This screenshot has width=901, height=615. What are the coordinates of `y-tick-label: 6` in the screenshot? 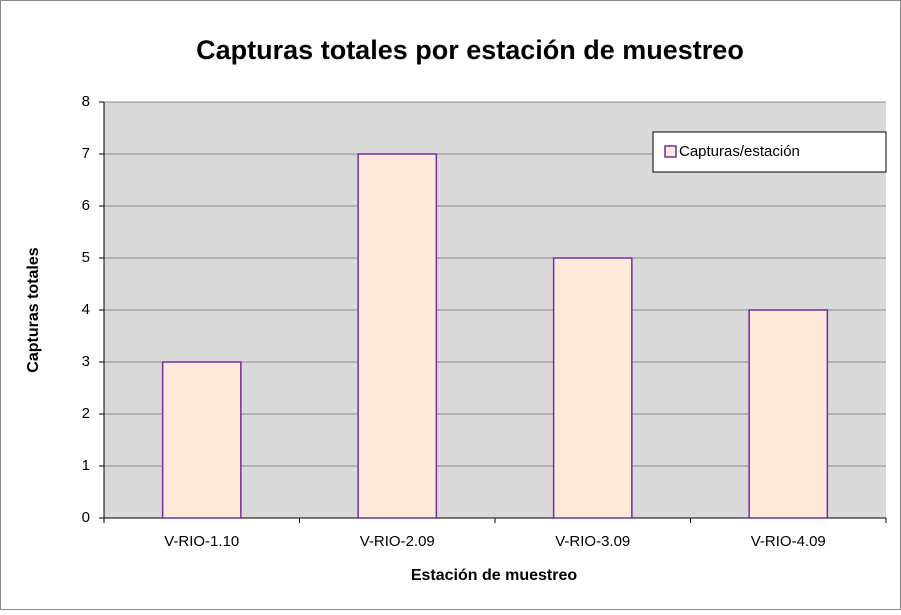 It's located at (86, 205).